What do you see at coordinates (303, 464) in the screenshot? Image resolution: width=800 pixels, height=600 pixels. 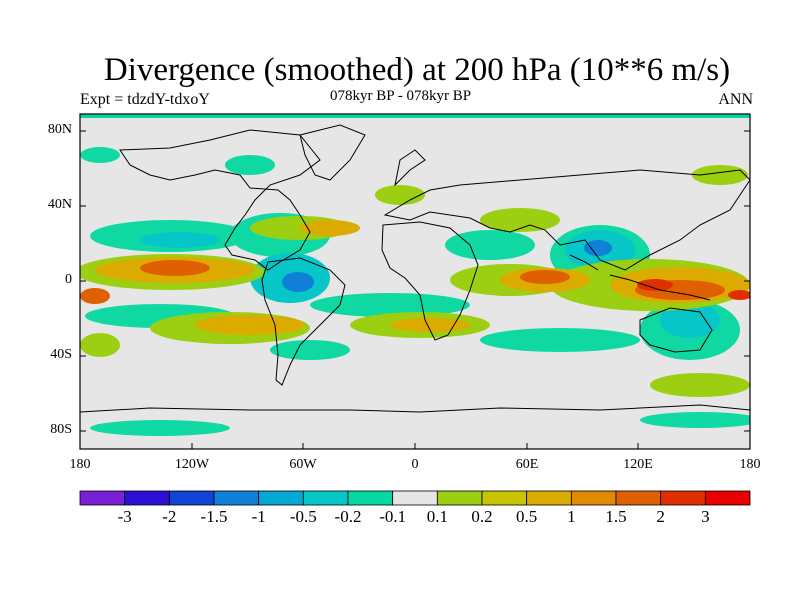 I see `lon-tick-label: 60W` at bounding box center [303, 464].